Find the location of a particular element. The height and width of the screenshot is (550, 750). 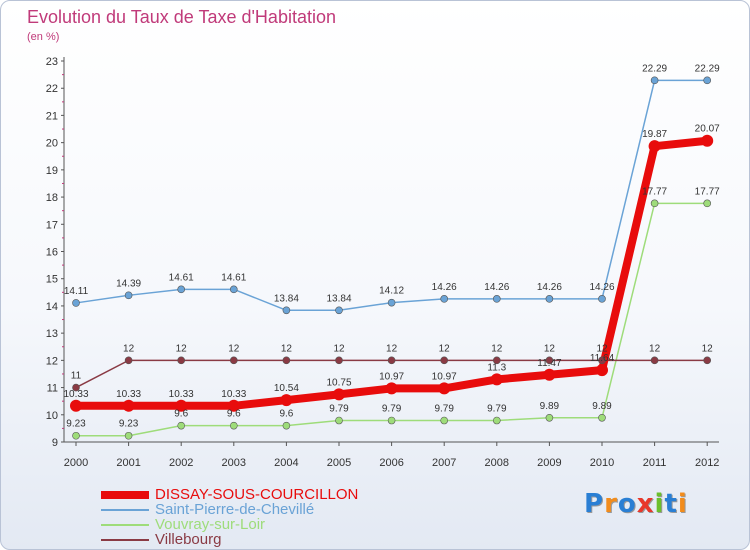

data-label-3-1: 12 is located at coordinates (129, 348).